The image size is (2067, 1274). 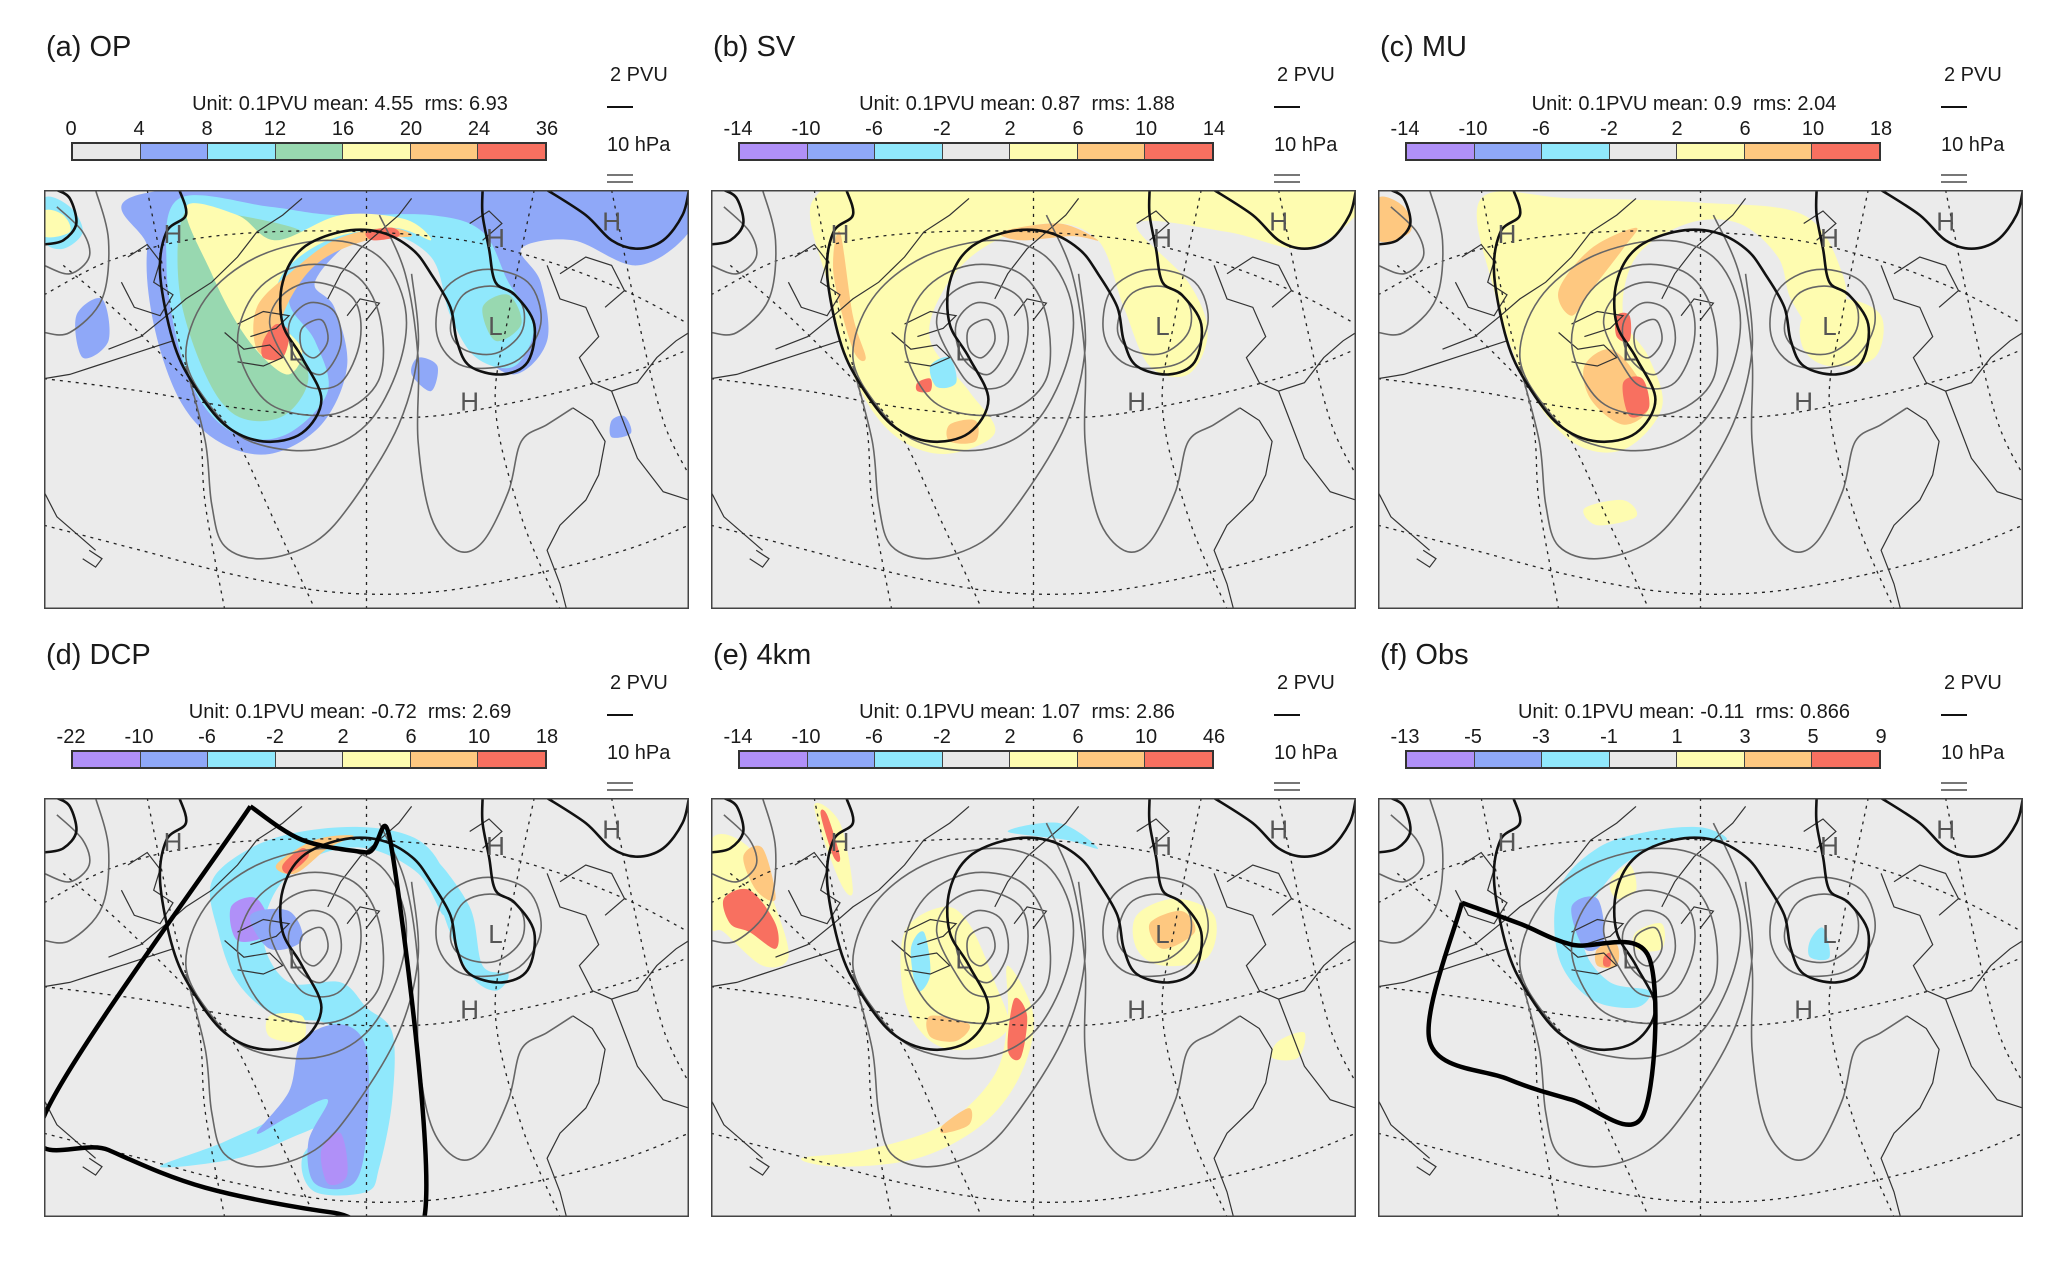 I want to click on map-frame, so click(x=1033, y=399).